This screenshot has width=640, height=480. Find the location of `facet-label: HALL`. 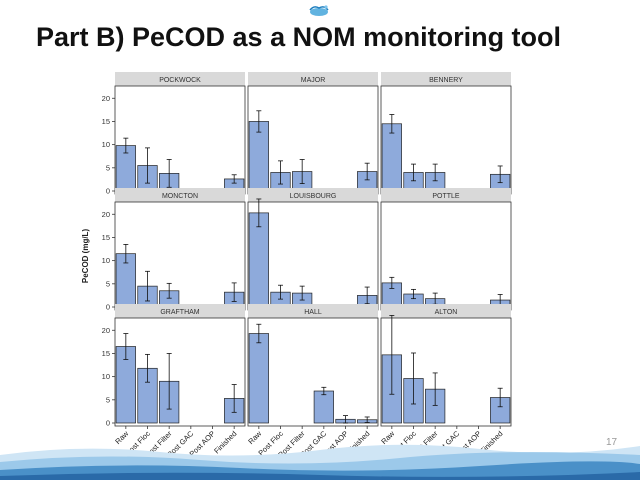

facet-label: HALL is located at coordinates (313, 312).